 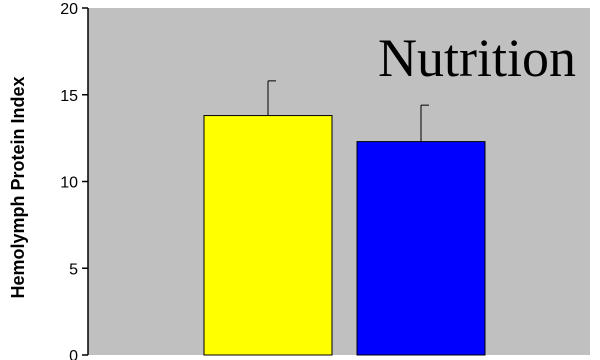 I want to click on y-axis-label: Hemolymph Protein Index, so click(x=18, y=187).